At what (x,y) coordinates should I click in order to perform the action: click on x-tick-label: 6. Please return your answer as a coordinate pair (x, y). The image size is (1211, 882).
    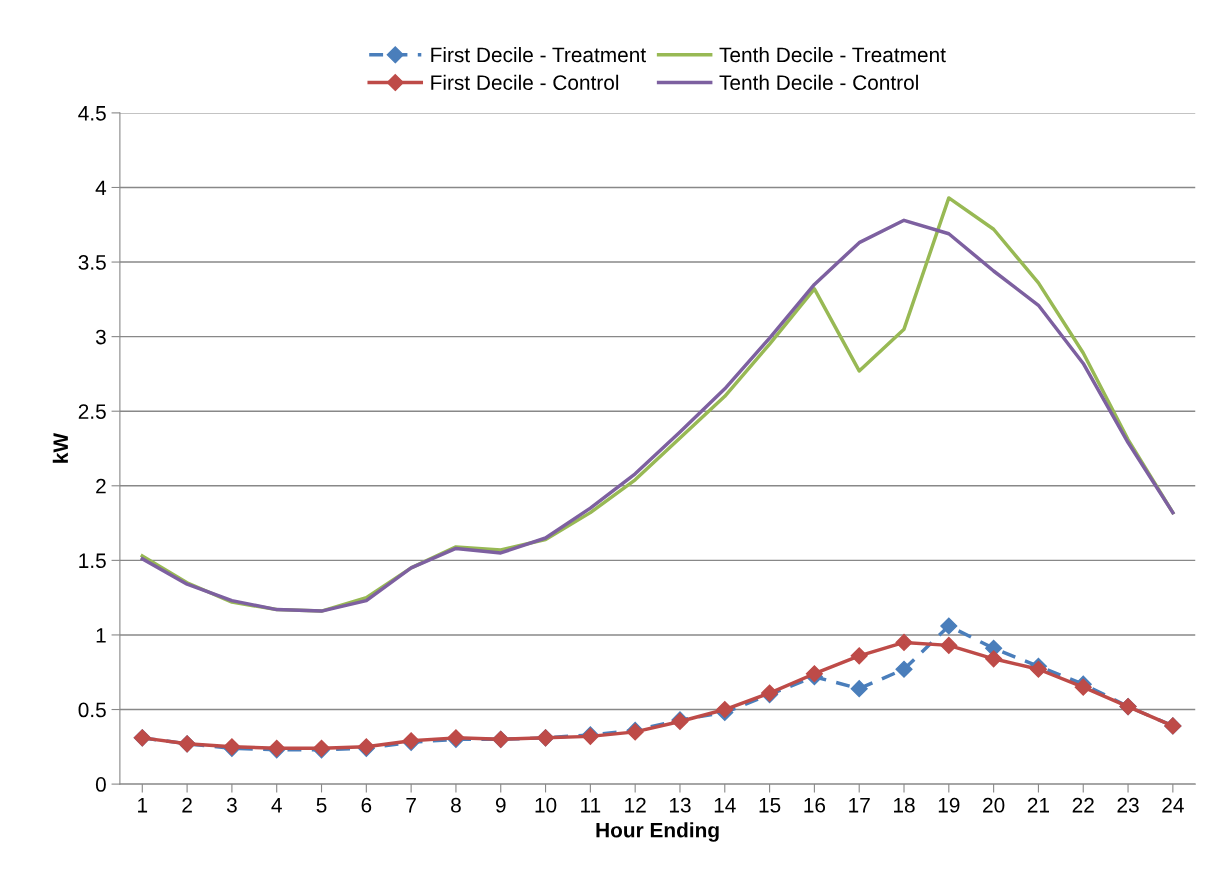
    Looking at the image, I should click on (366, 805).